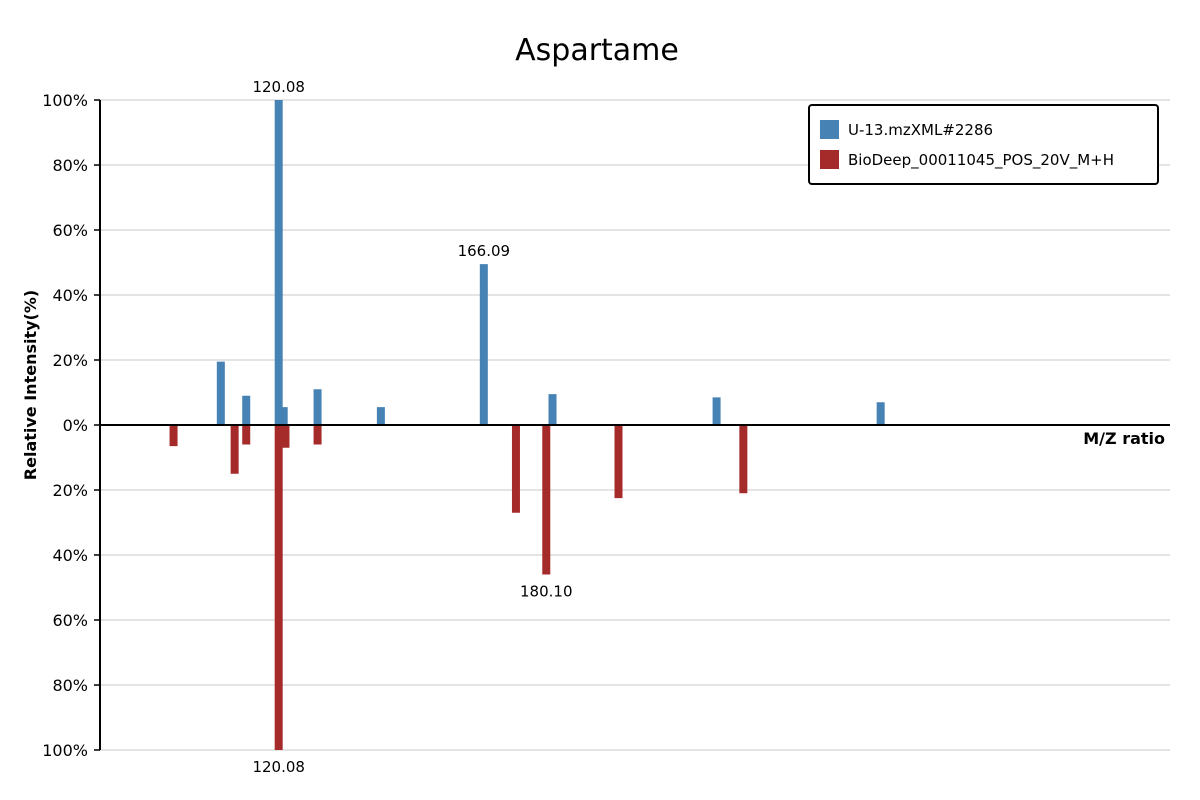 The image size is (1200, 800). What do you see at coordinates (597, 50) in the screenshot?
I see `chart-title: Aspartame` at bounding box center [597, 50].